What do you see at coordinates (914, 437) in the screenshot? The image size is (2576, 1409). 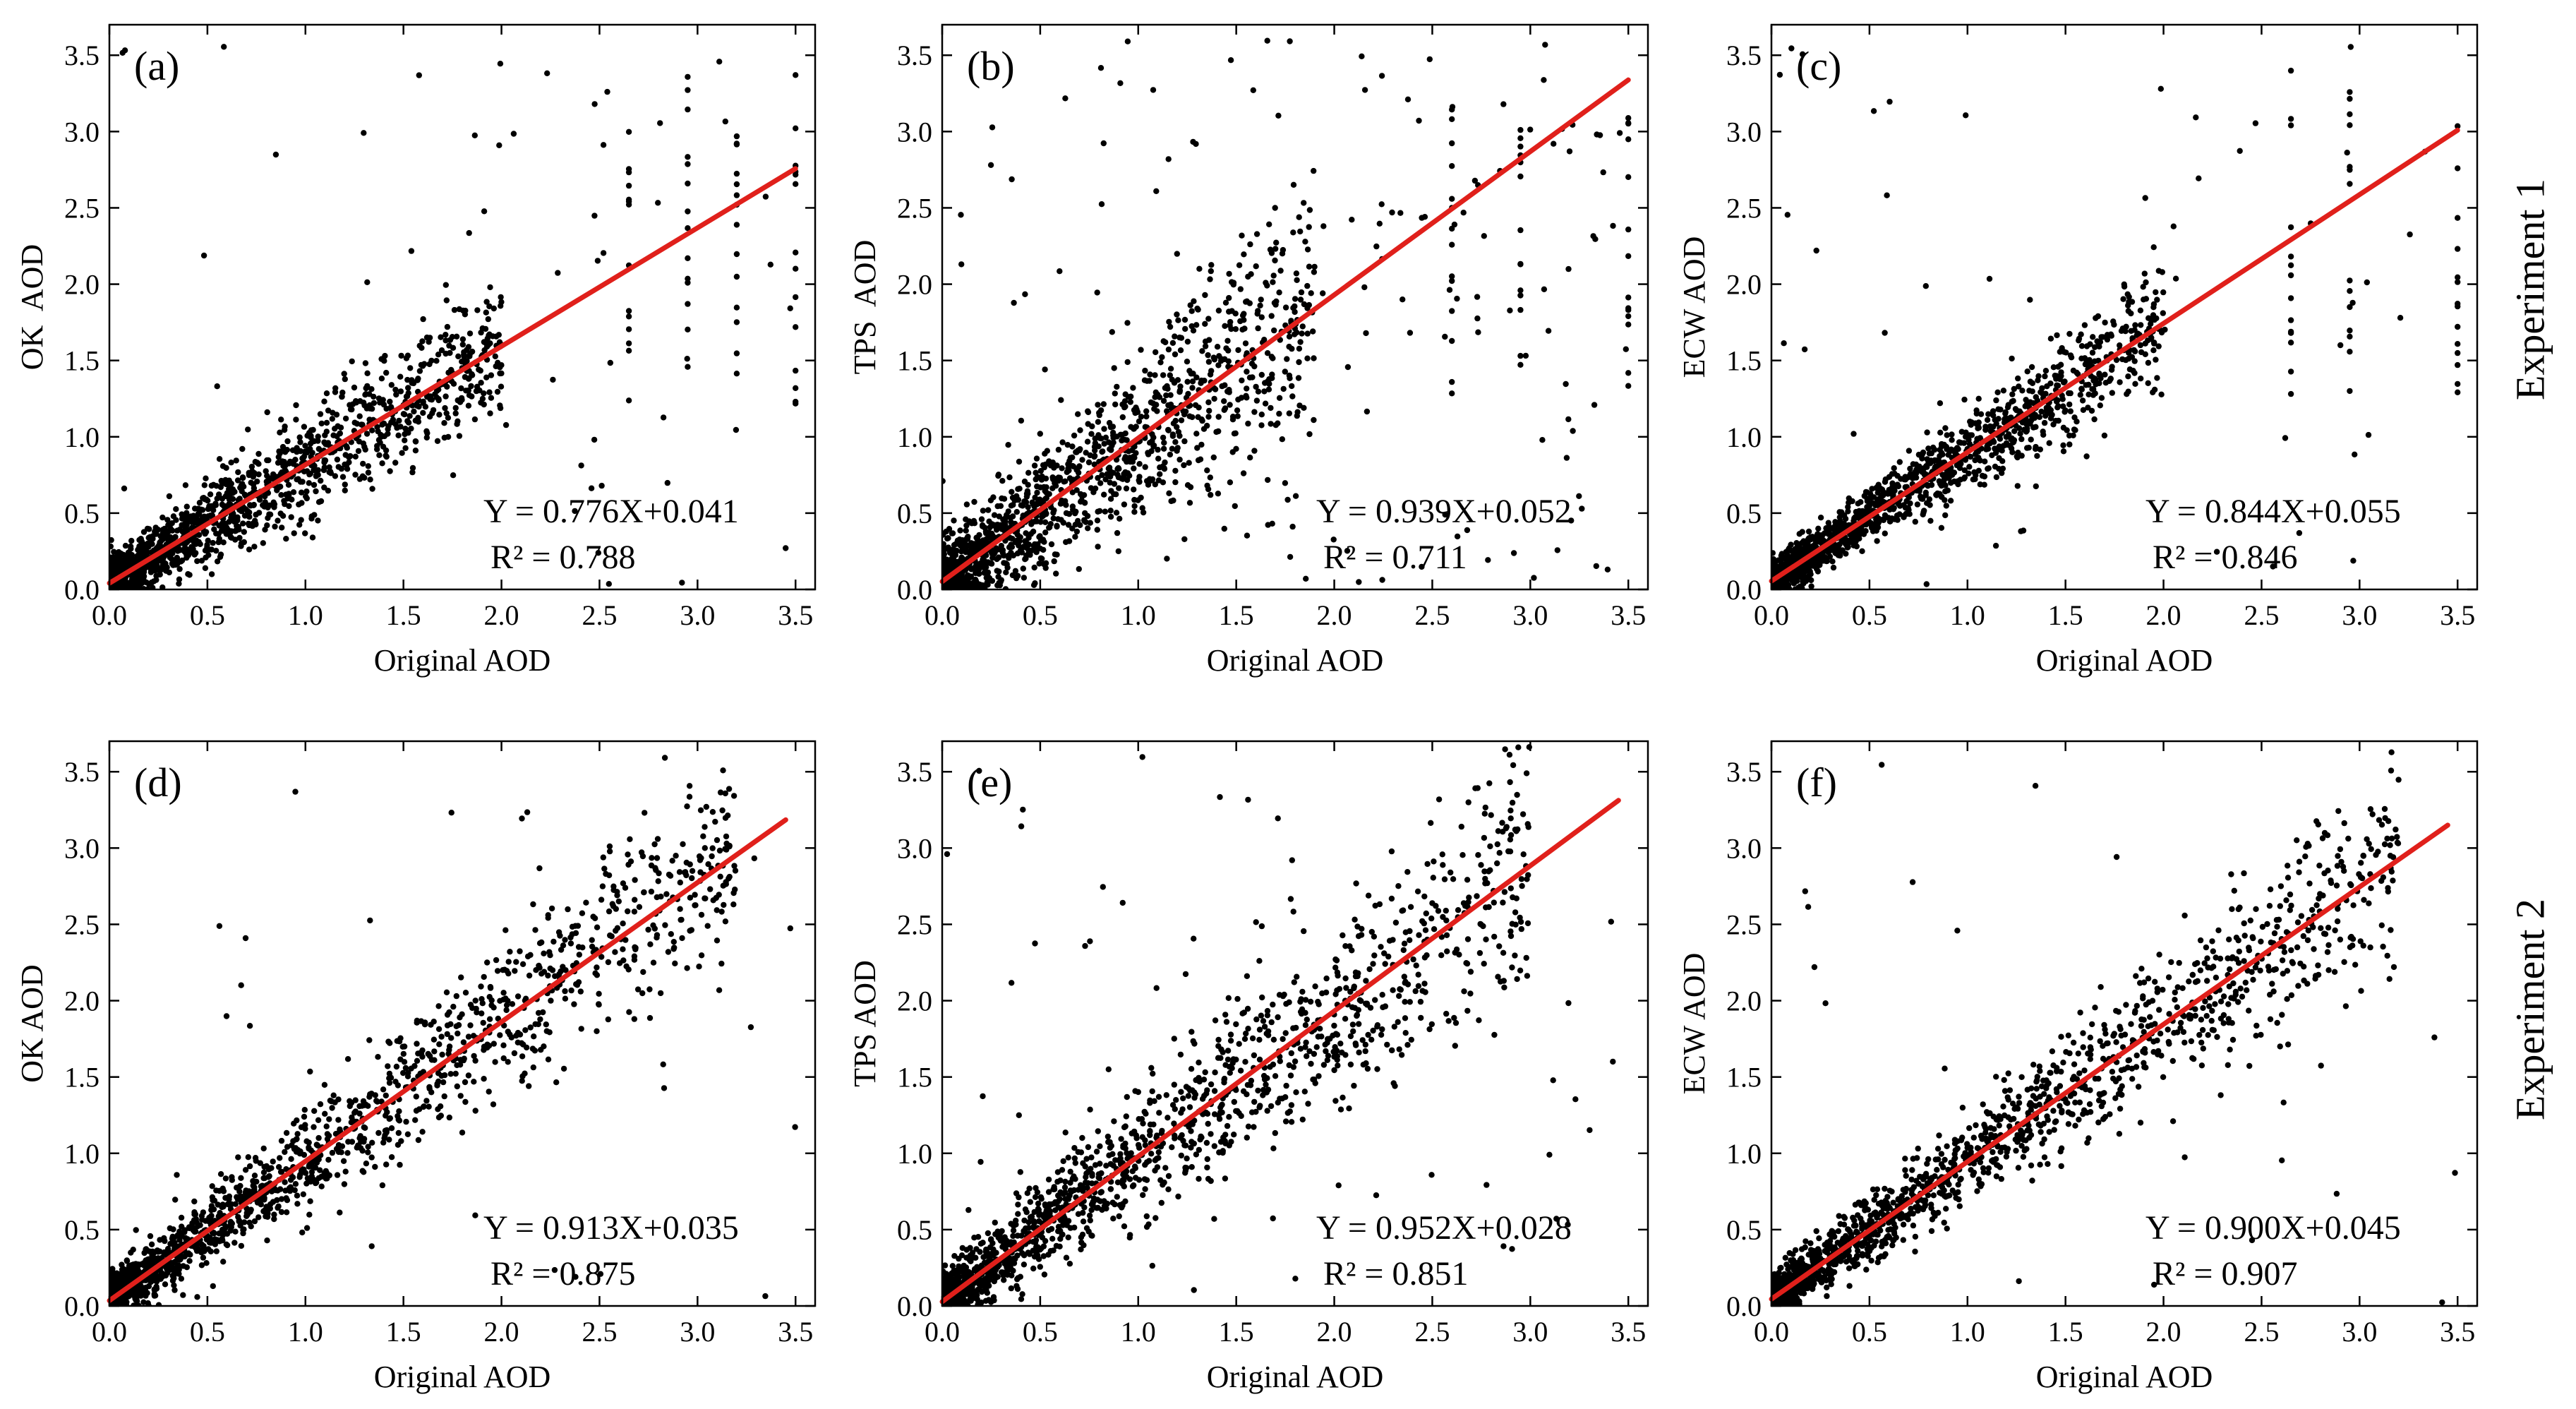 I see `y-tick-label: 1.0` at bounding box center [914, 437].